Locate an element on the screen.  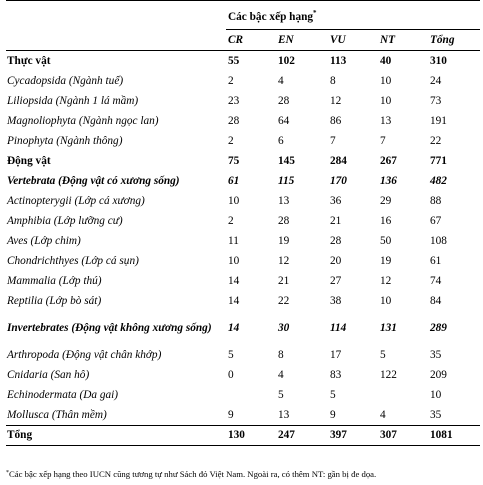
cell-en: 22 is located at coordinates (284, 300).